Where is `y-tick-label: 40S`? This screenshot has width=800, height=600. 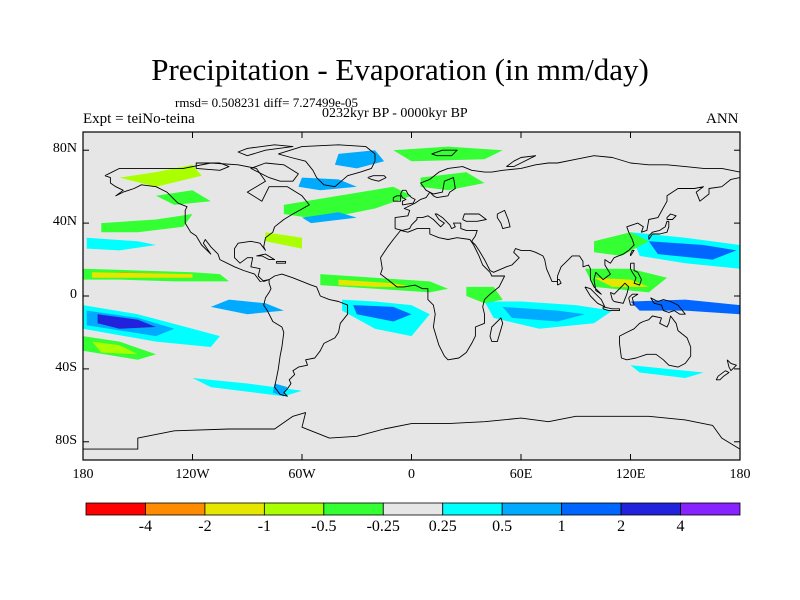 y-tick-label: 40S is located at coordinates (66, 367).